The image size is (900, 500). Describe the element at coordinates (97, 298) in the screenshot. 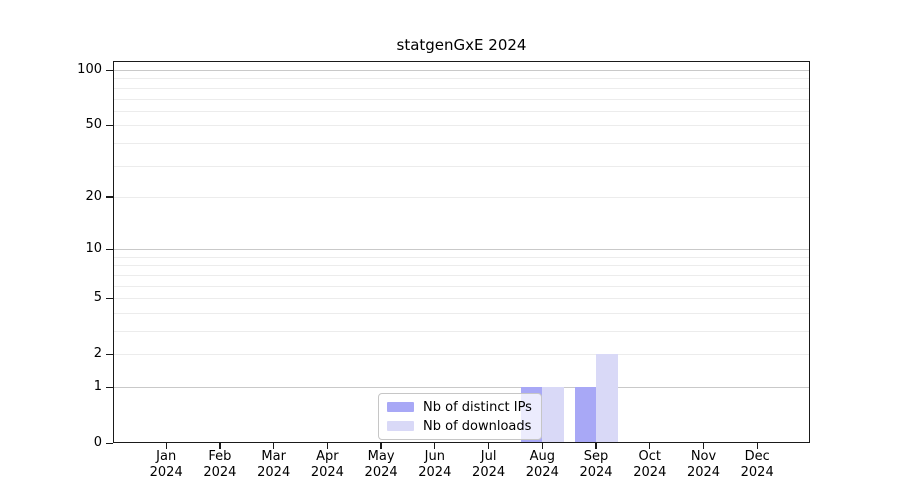

I see `y-tick-label: 5` at that location.